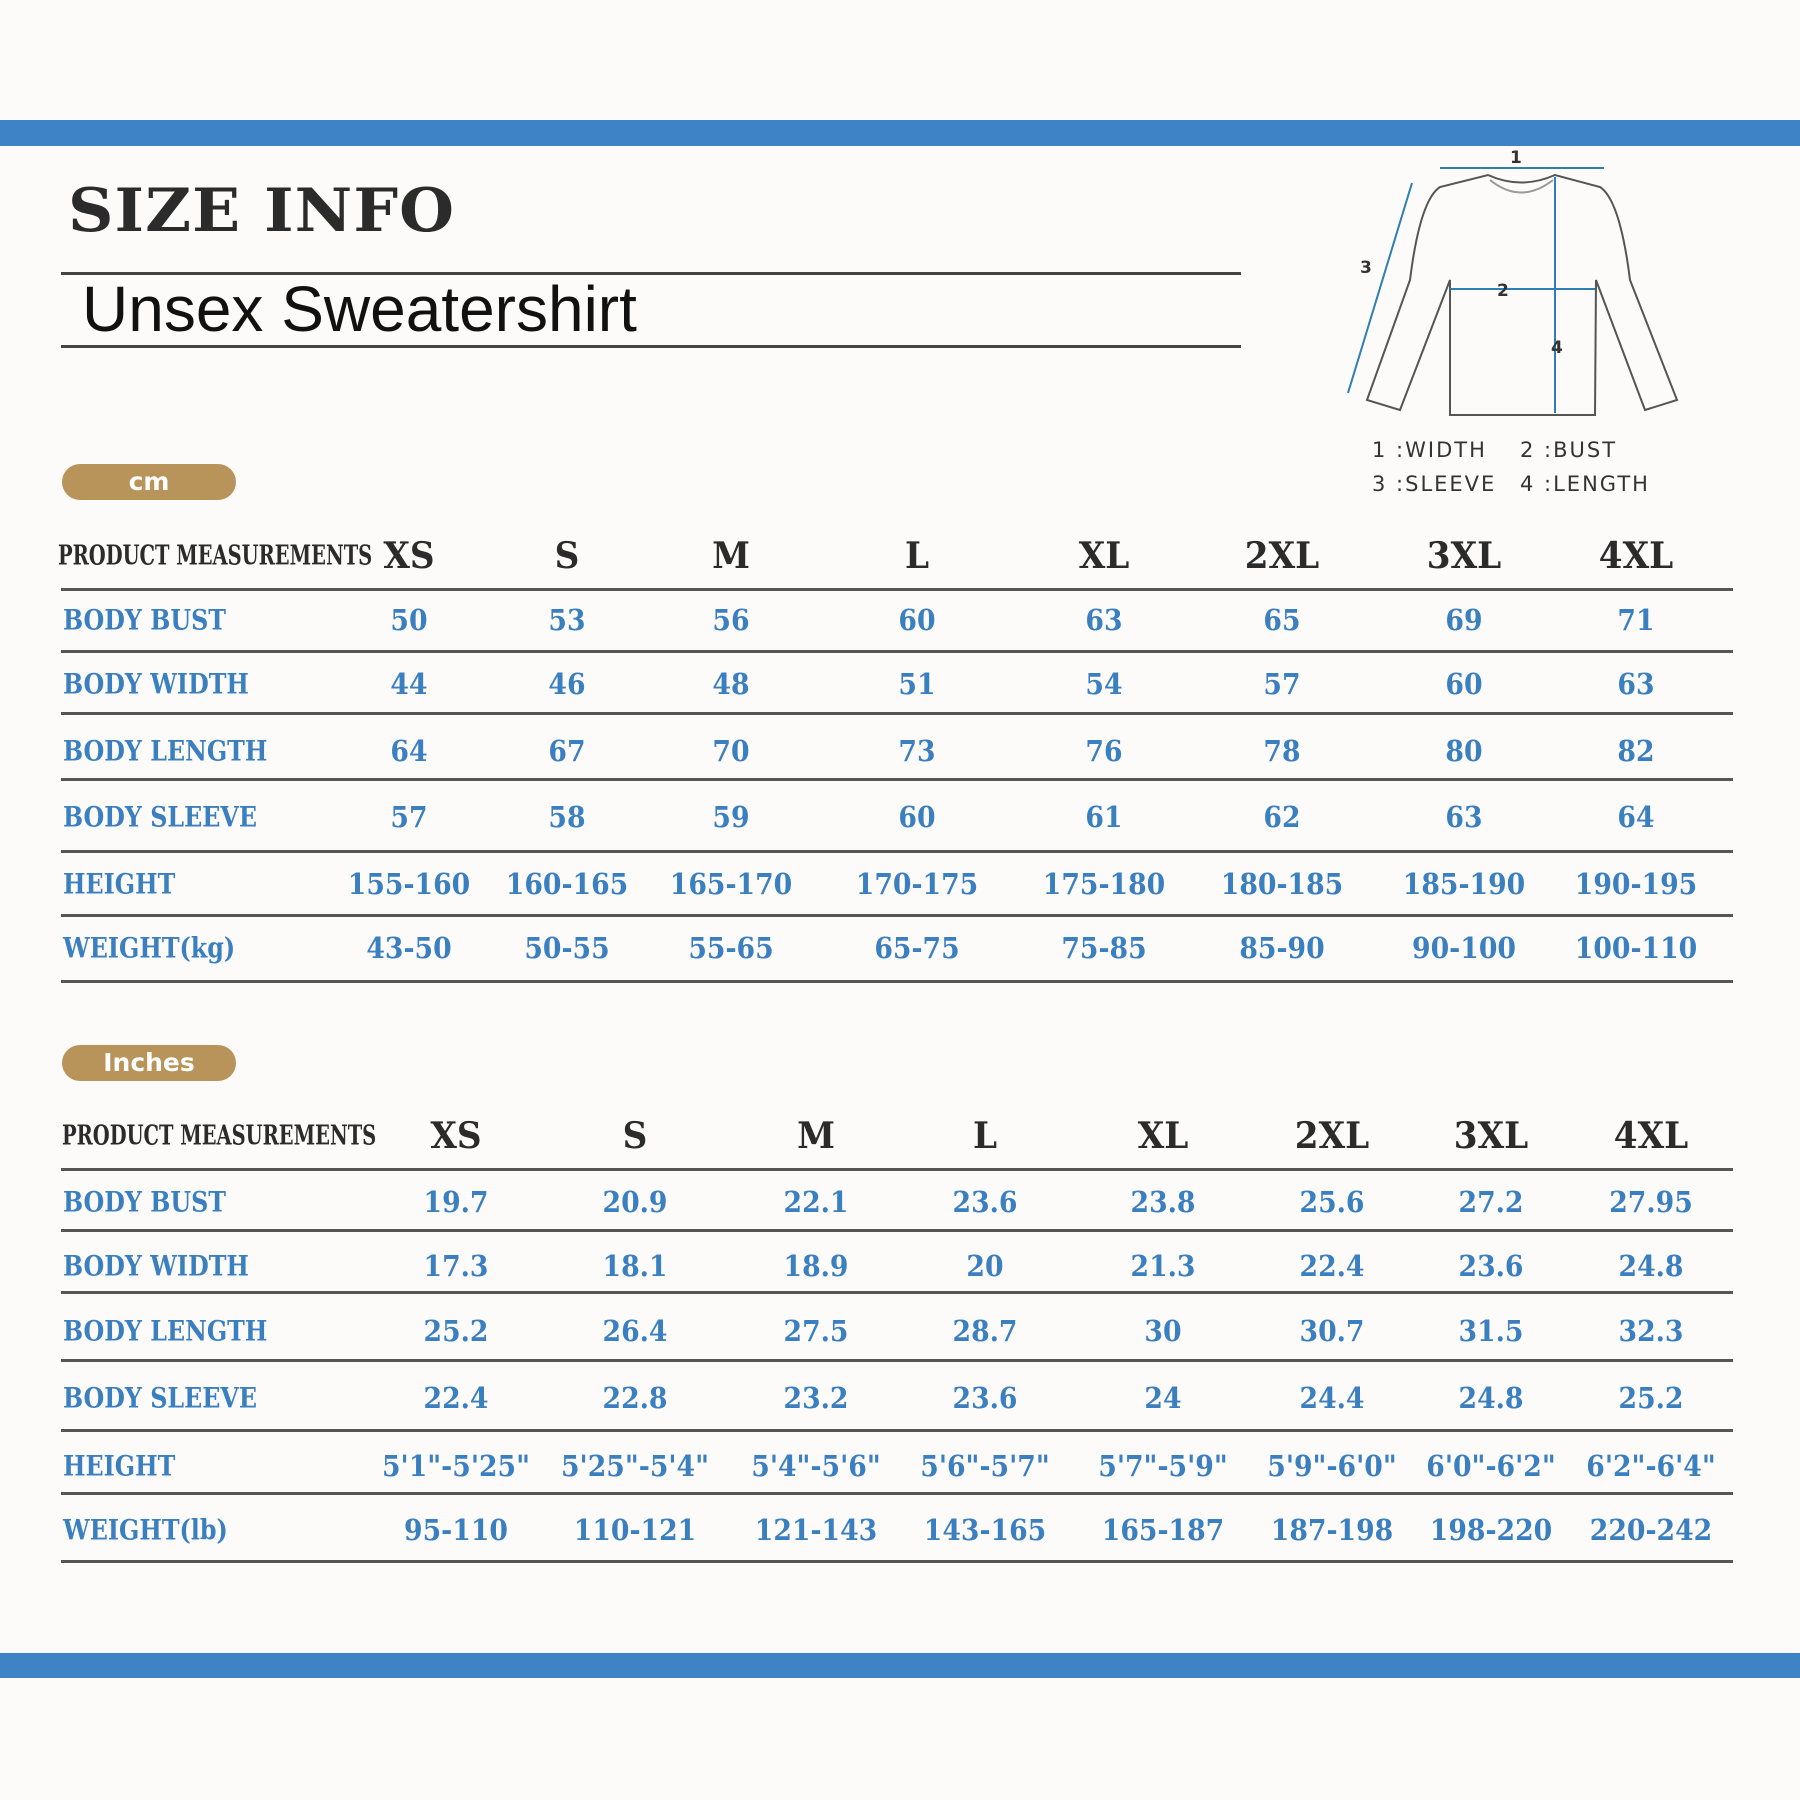 This screenshot has width=1800, height=1800. I want to click on table-cell: 23.8, so click(1163, 1202).